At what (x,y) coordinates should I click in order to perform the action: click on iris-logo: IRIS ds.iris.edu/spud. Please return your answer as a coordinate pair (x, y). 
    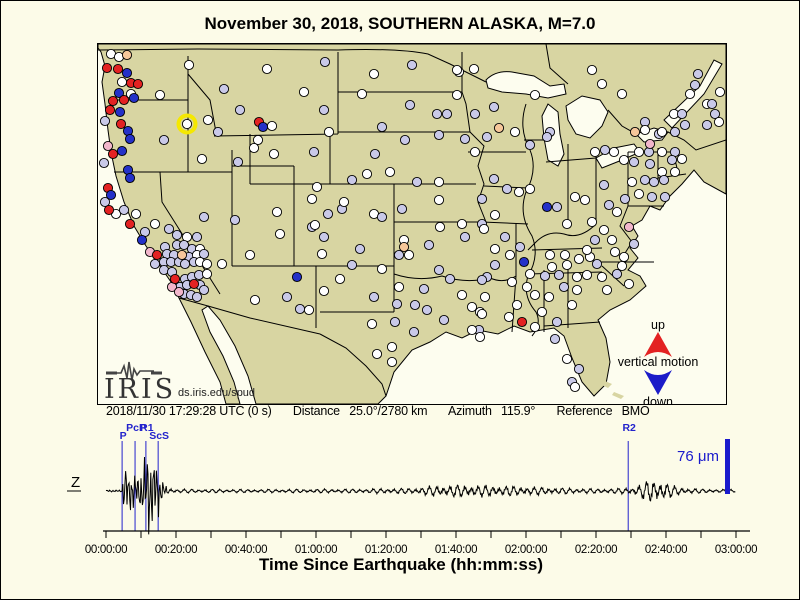
    Looking at the image, I should click on (179, 383).